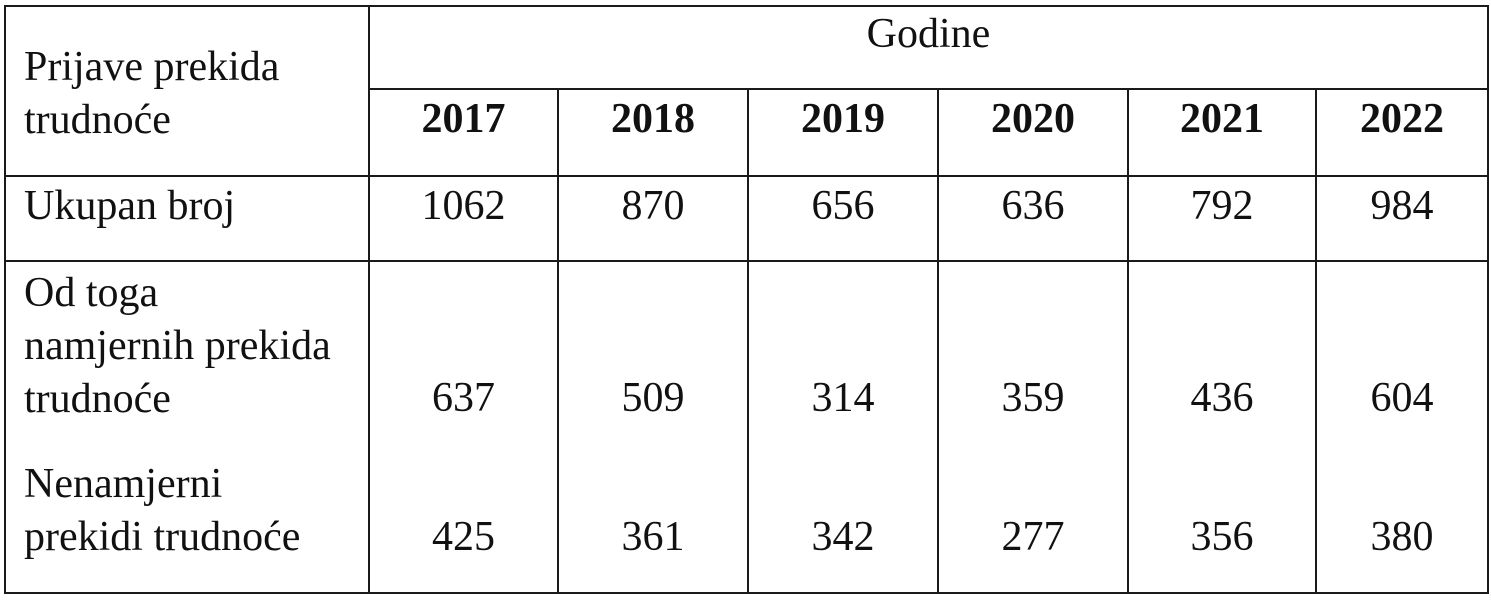  Describe the element at coordinates (97, 399) in the screenshot. I see `row-label-intentional-line3: trudnoće` at that location.